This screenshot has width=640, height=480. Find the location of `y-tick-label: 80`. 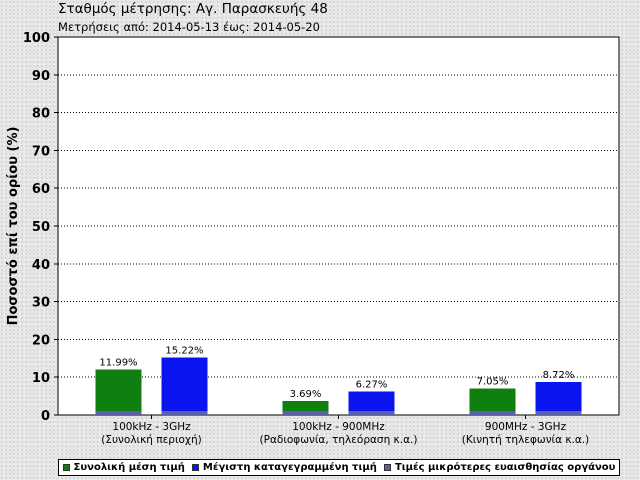

y-tick-label: 80 is located at coordinates (41, 114).